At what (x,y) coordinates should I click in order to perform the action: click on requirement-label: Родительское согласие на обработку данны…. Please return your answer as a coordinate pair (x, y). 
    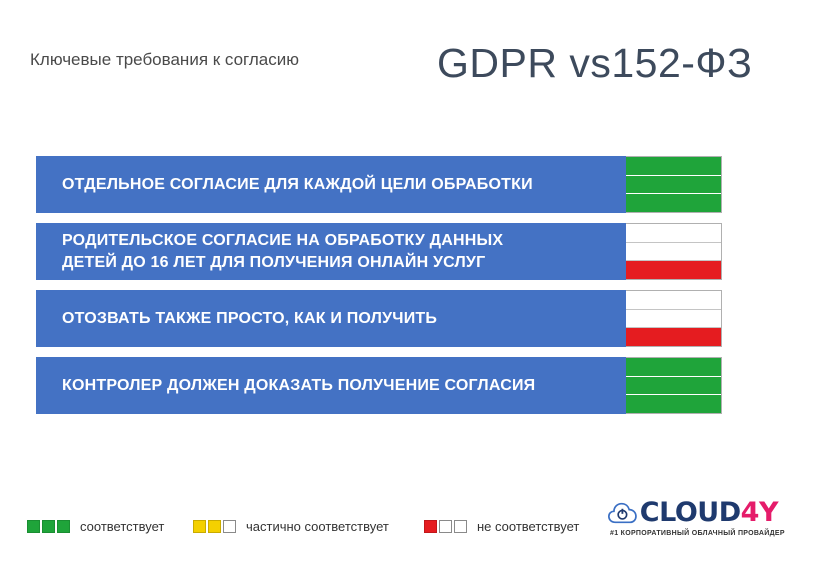
    Looking at the image, I should click on (331, 251).